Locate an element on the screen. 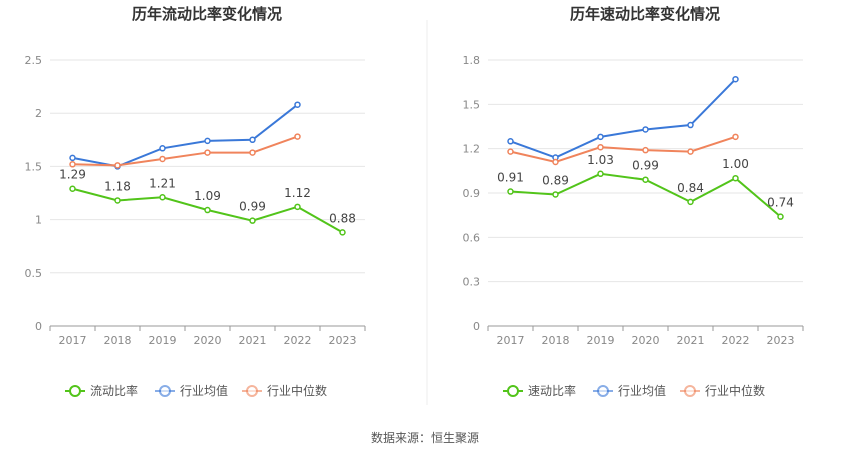 This screenshot has height=459, width=850. data-label: 0.74 is located at coordinates (780, 203).